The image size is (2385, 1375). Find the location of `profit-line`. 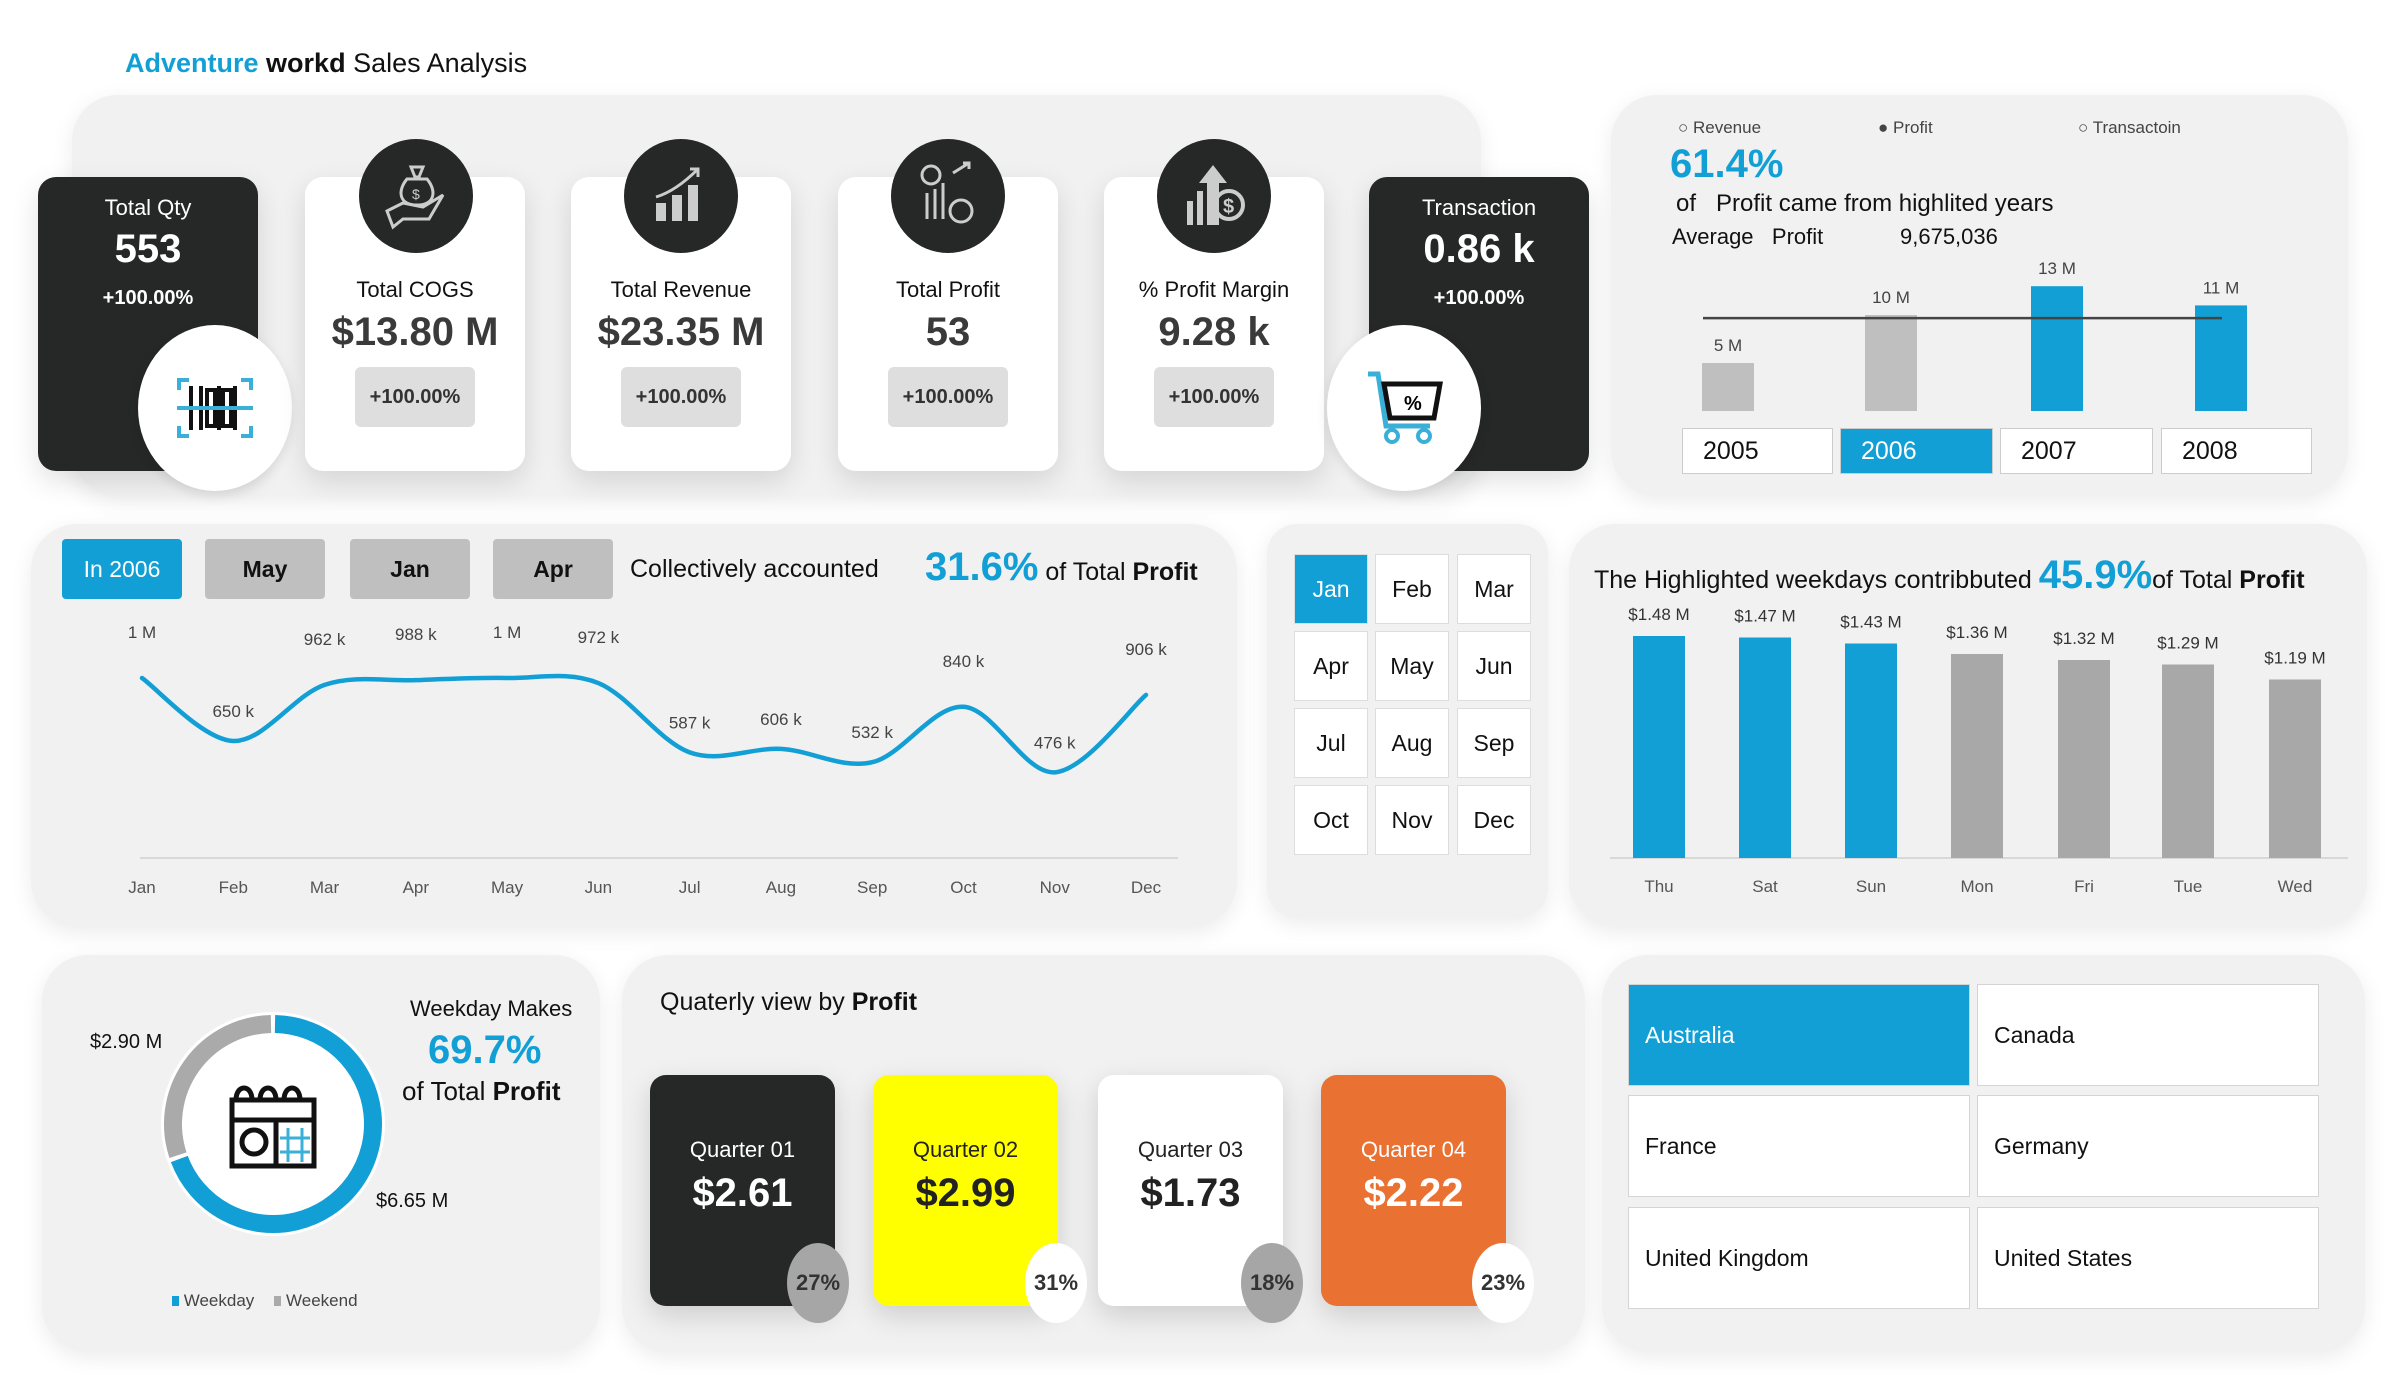

profit-line is located at coordinates (644, 724).